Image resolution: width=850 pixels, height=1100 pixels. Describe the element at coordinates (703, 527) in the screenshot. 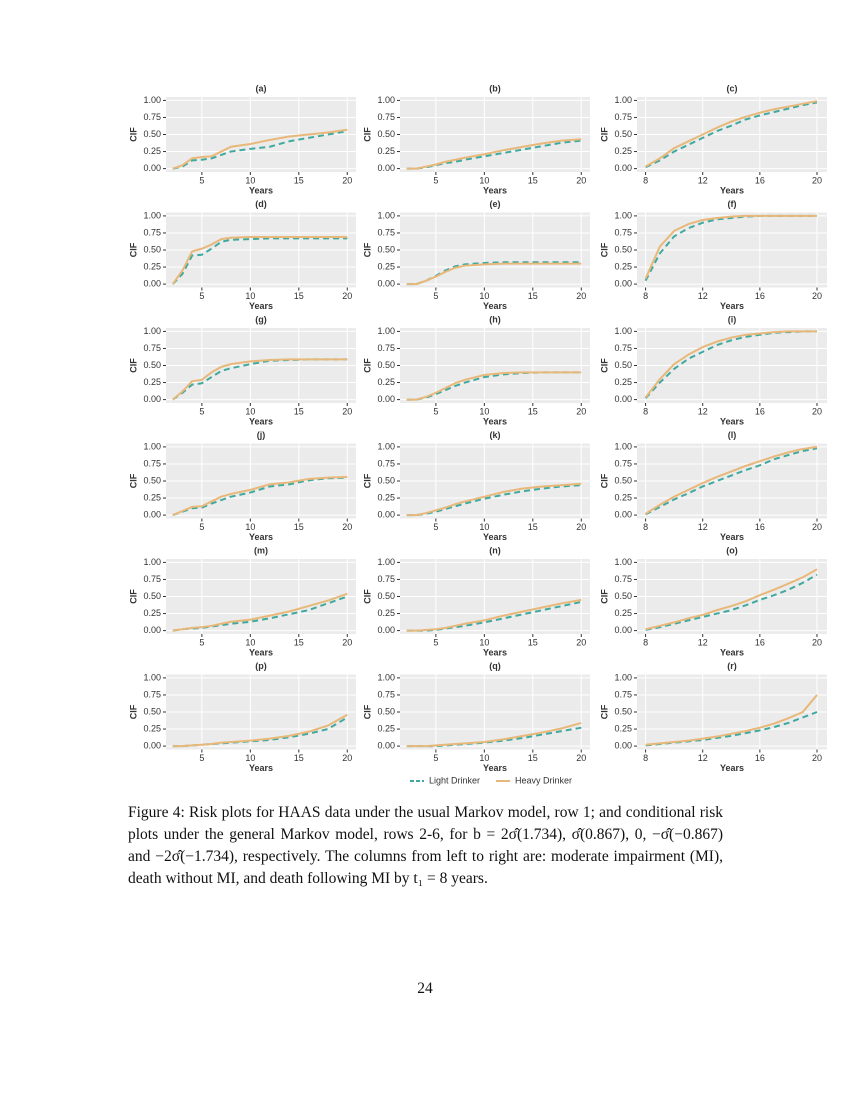

I see `x-tick-label: 12` at that location.